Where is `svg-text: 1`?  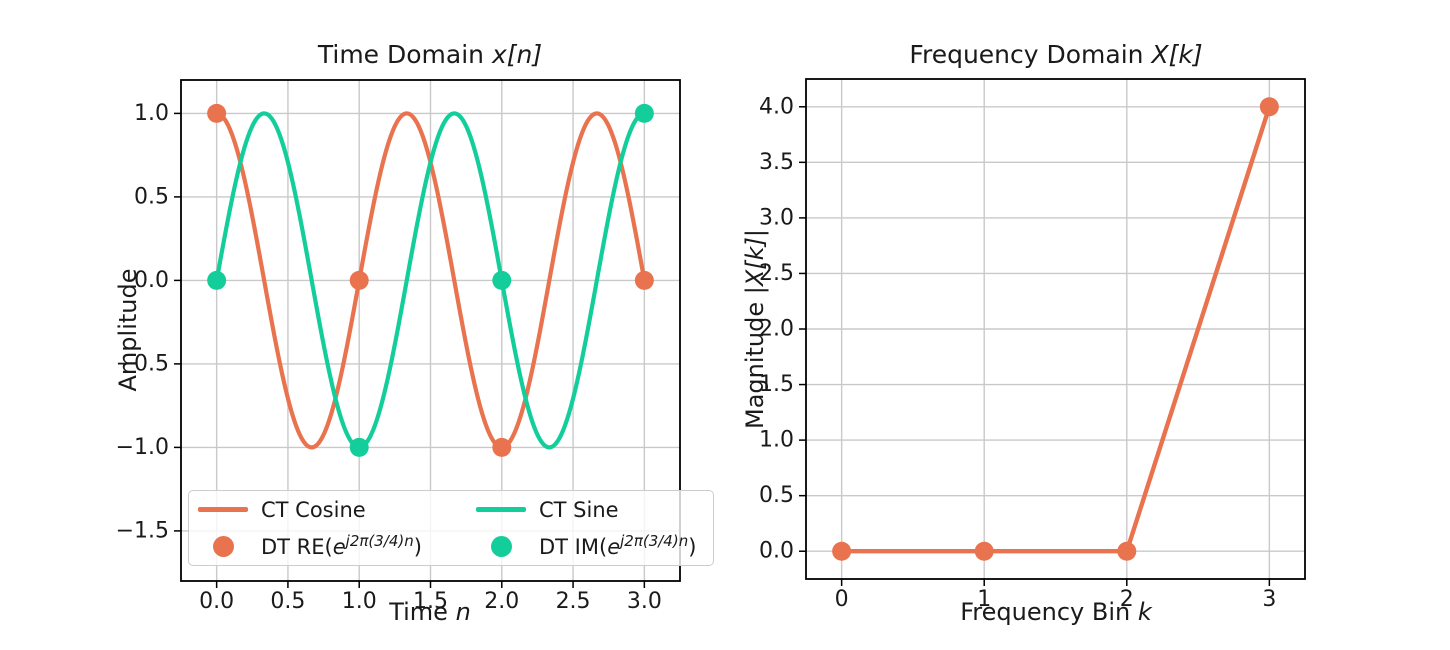
svg-text: 1 is located at coordinates (984, 599).